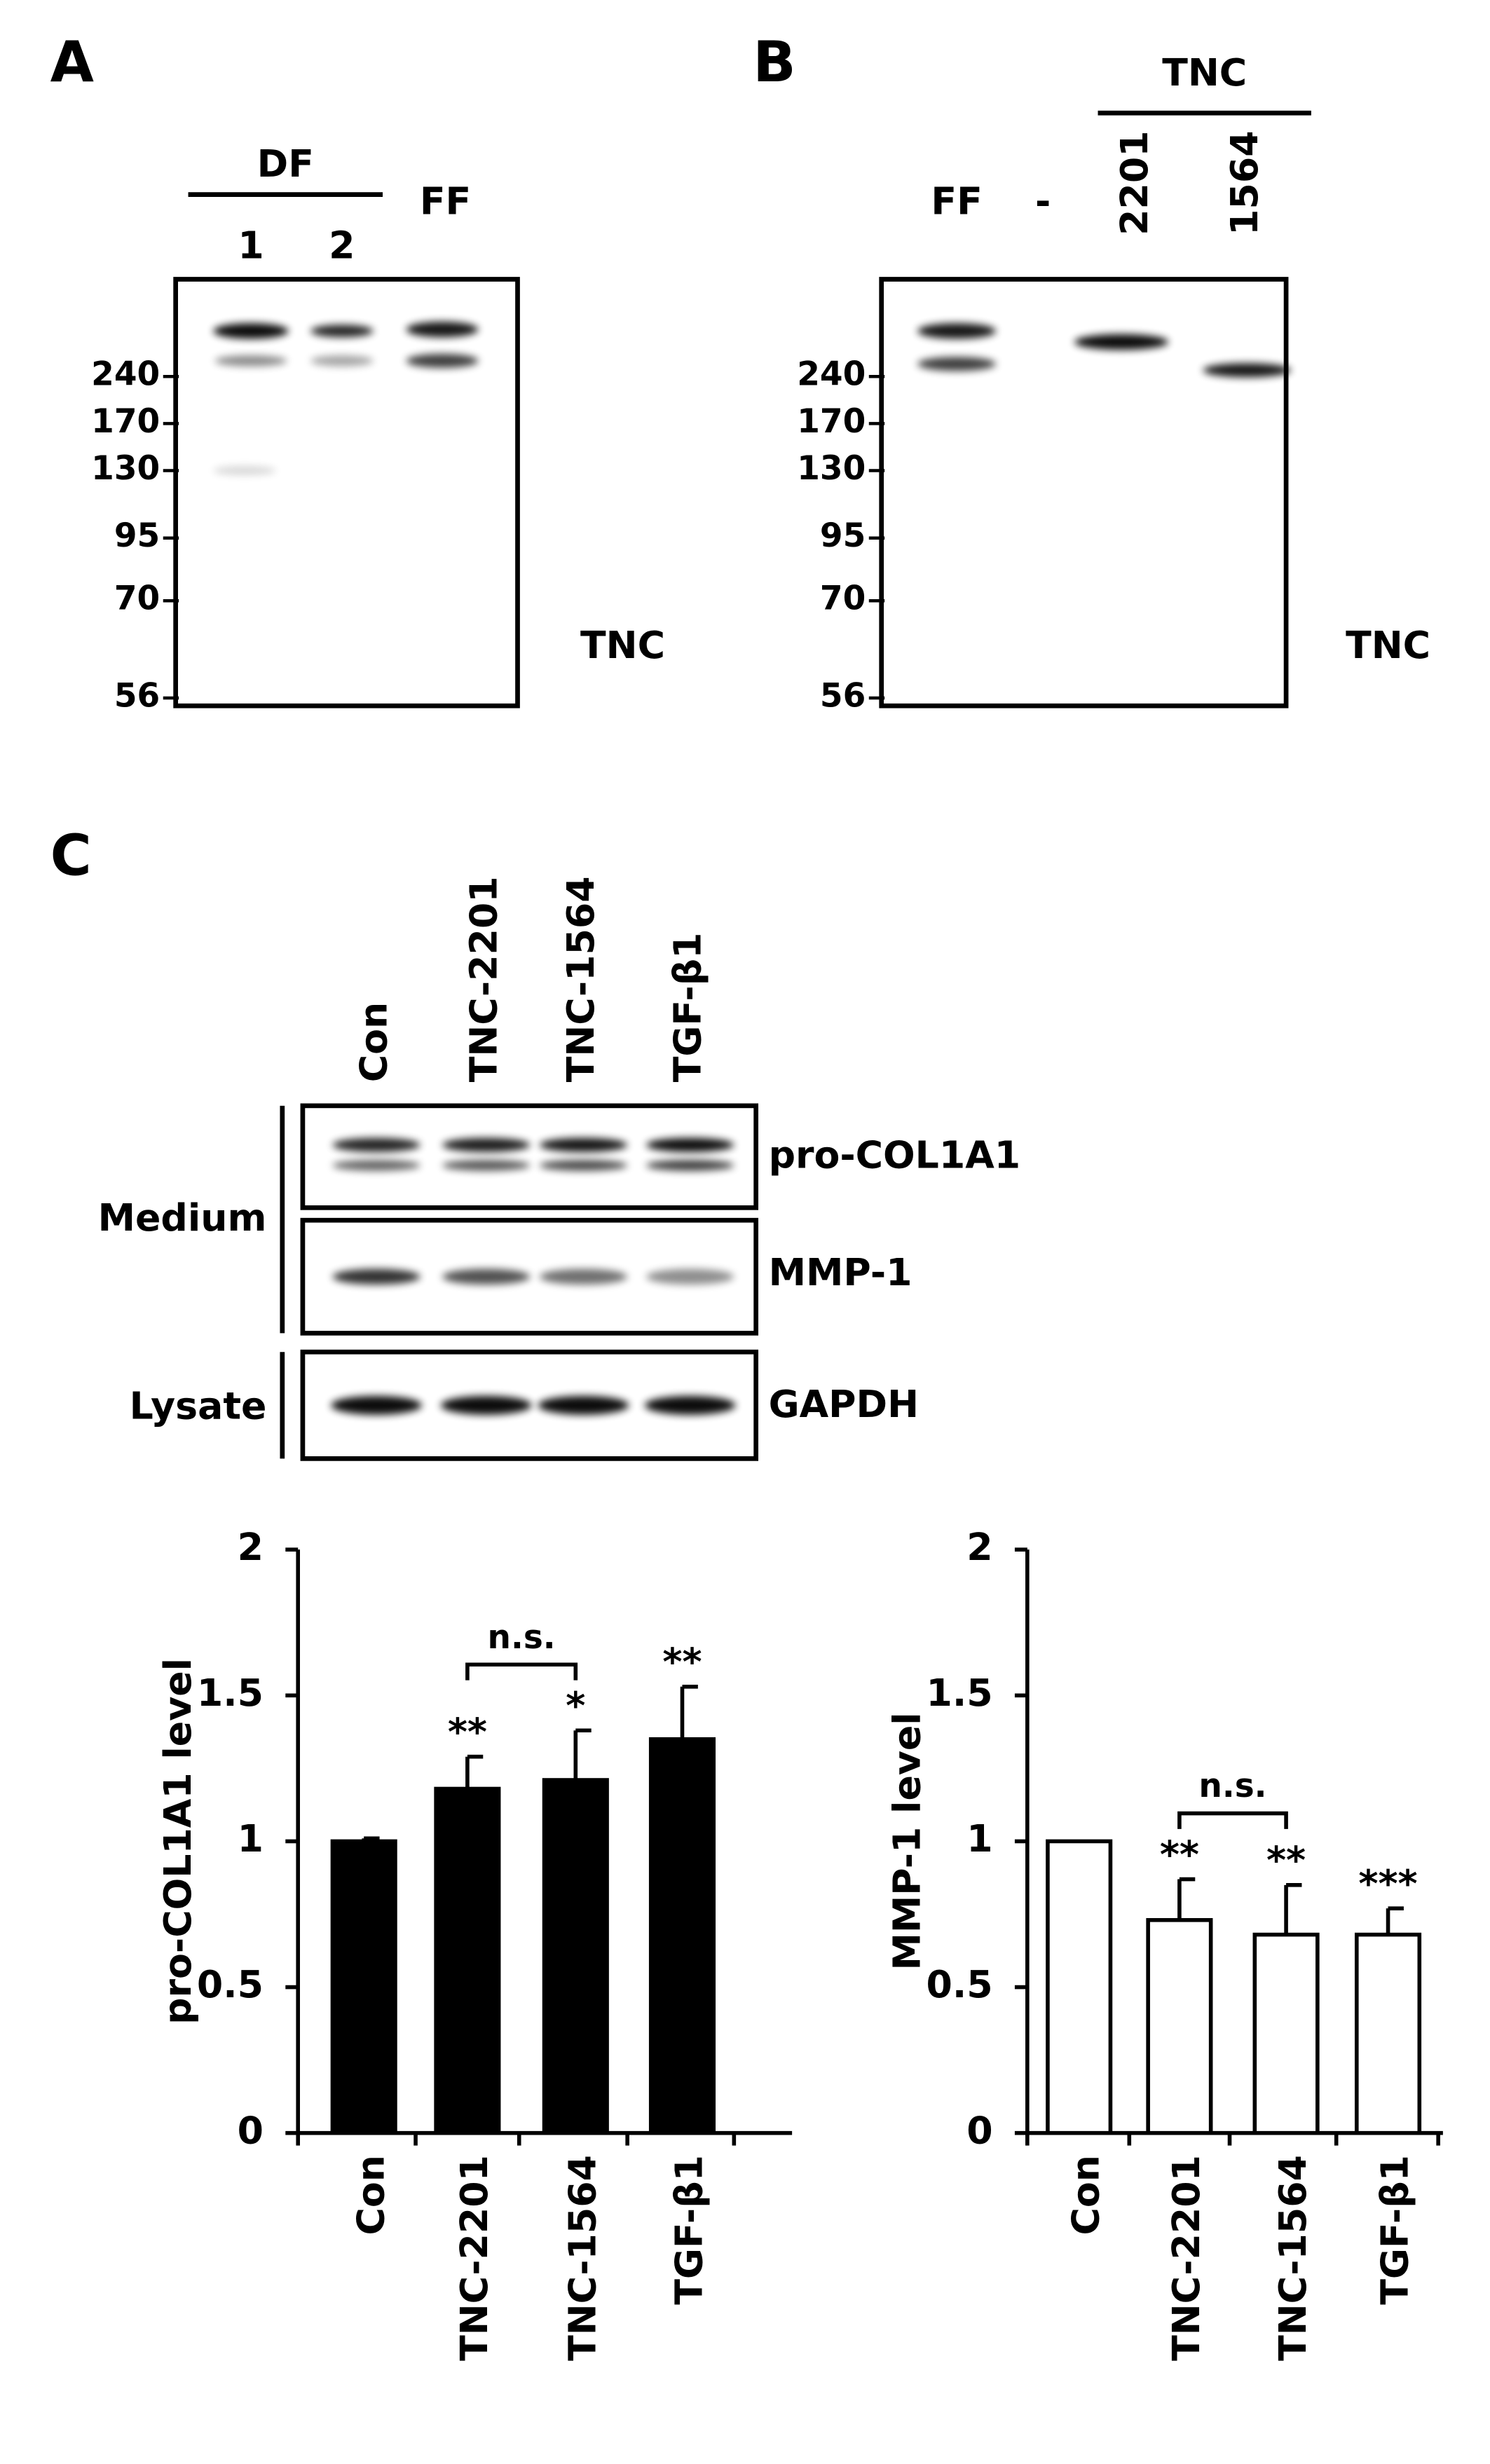 The width and height of the screenshot is (1490, 2464). I want to click on lane-label: 2, so click(342, 245).